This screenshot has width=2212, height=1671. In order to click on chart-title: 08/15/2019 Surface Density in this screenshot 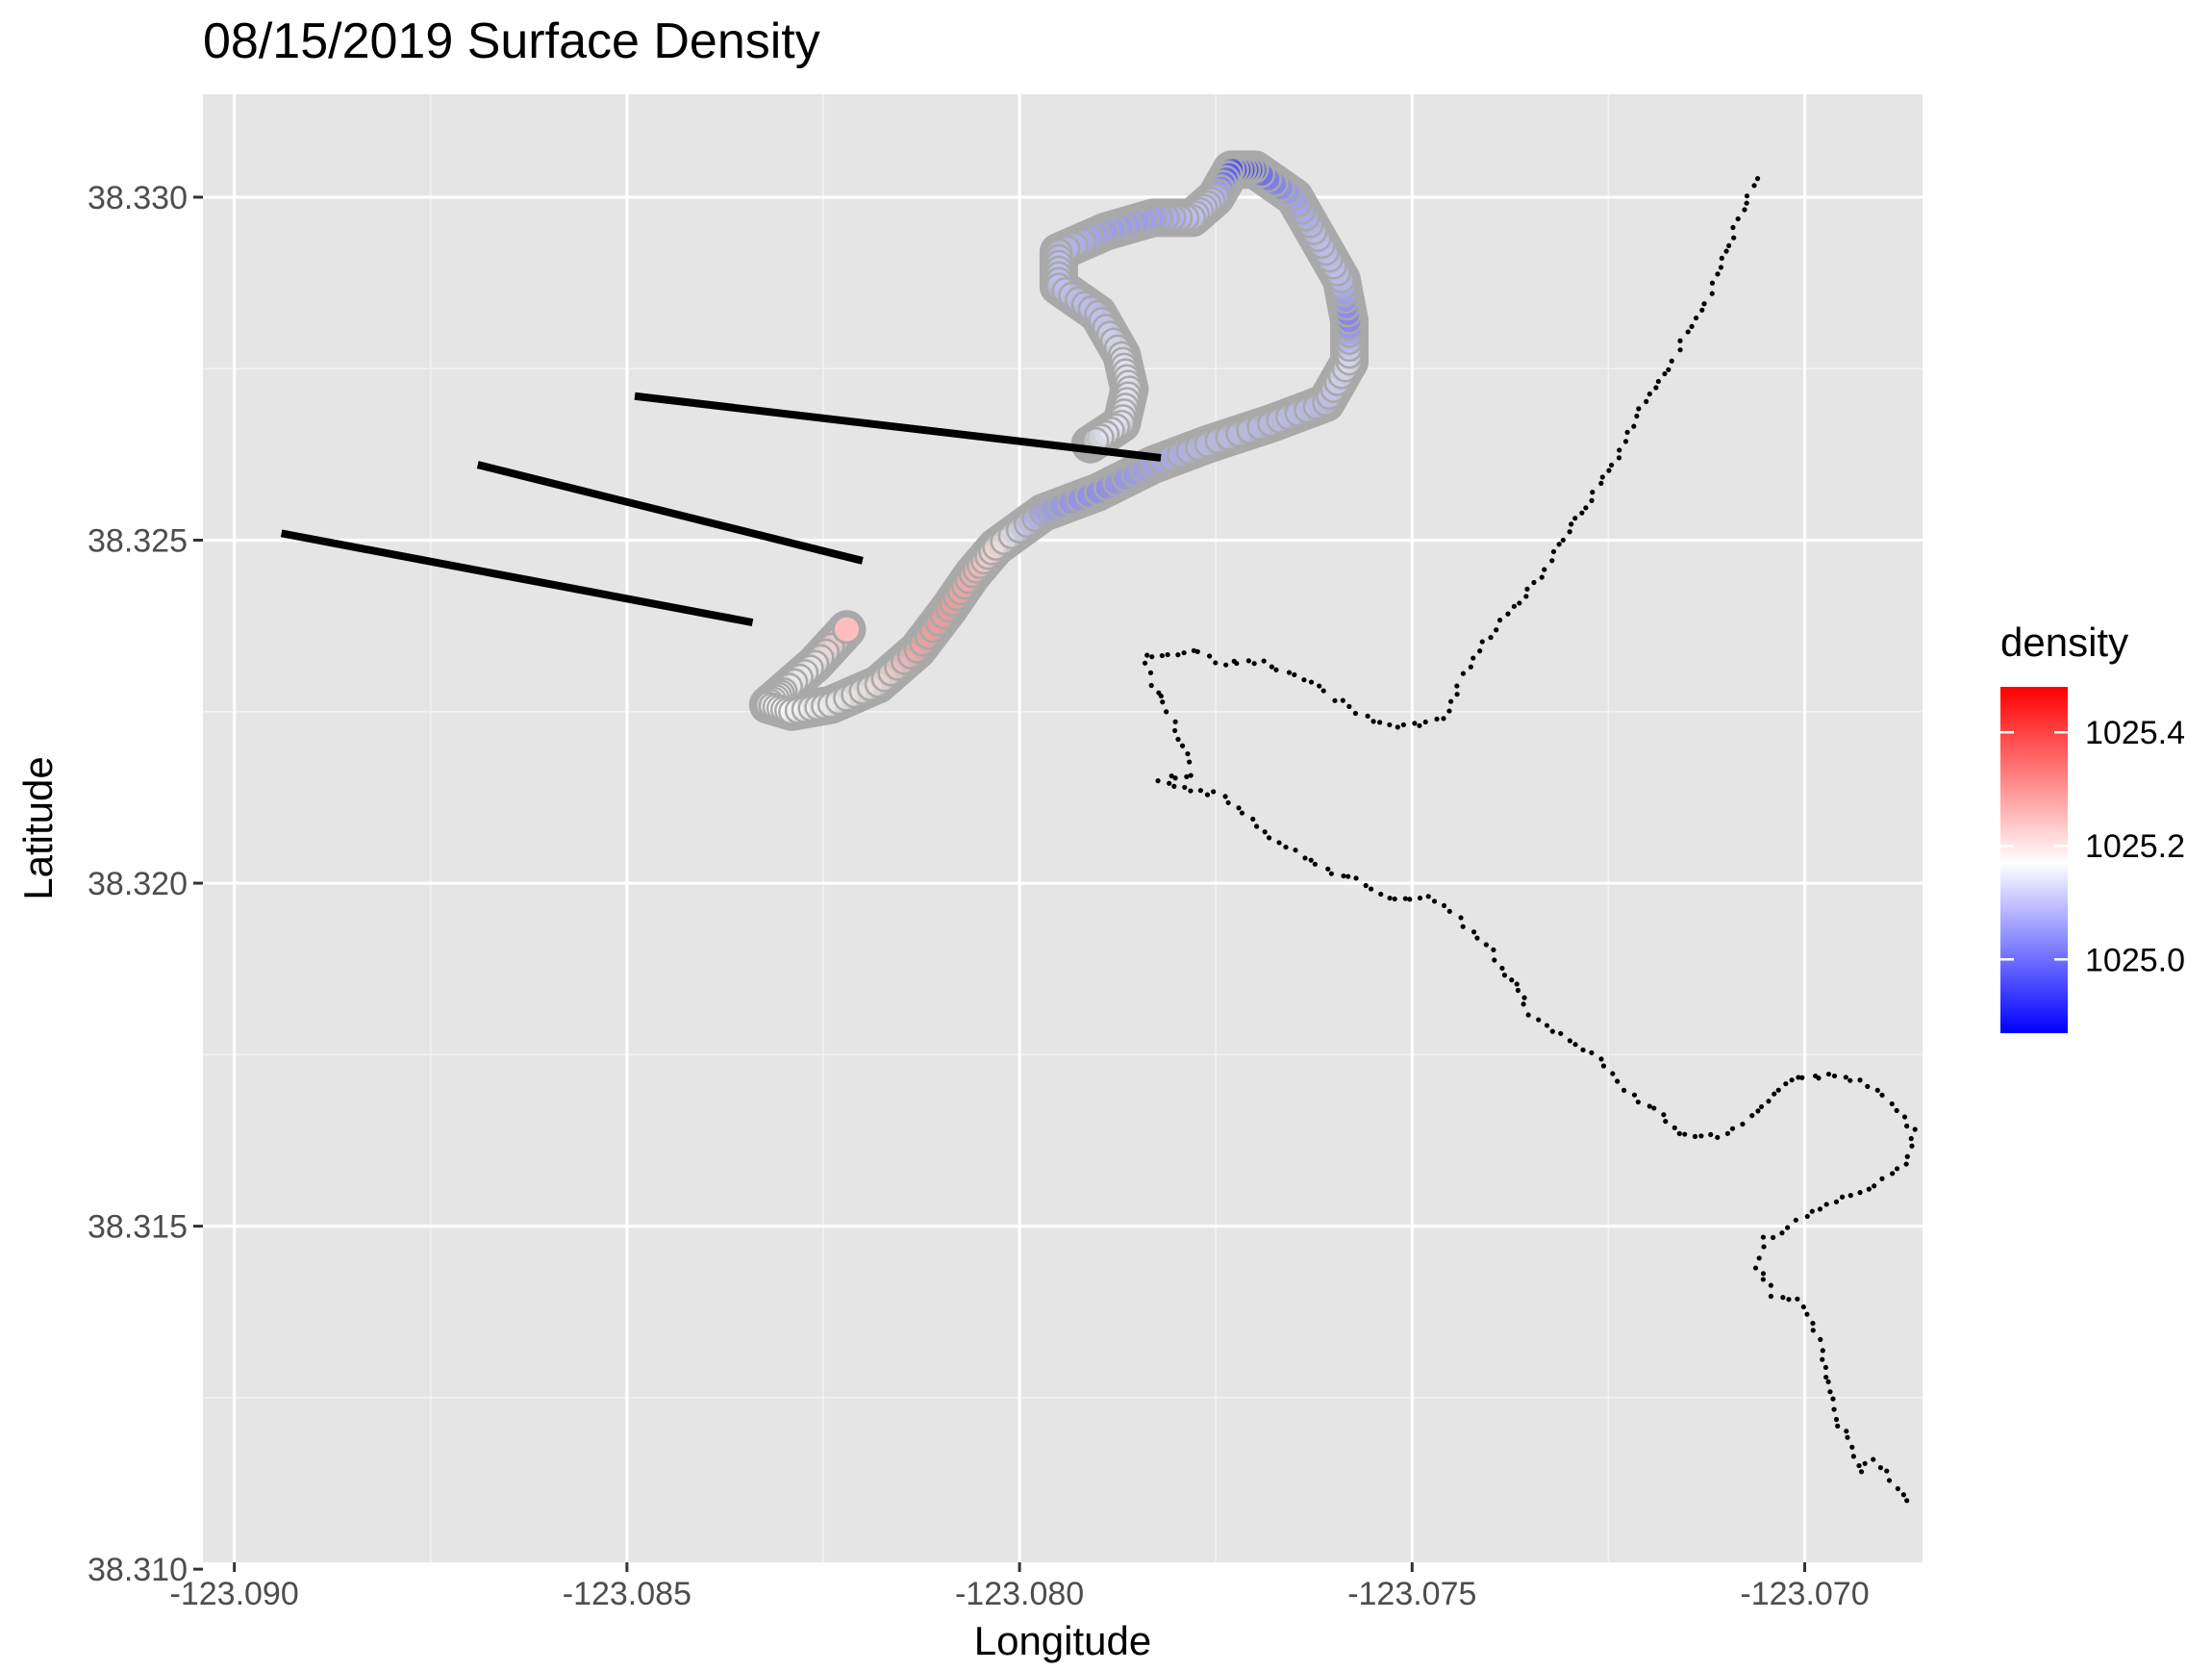, I will do `click(512, 41)`.